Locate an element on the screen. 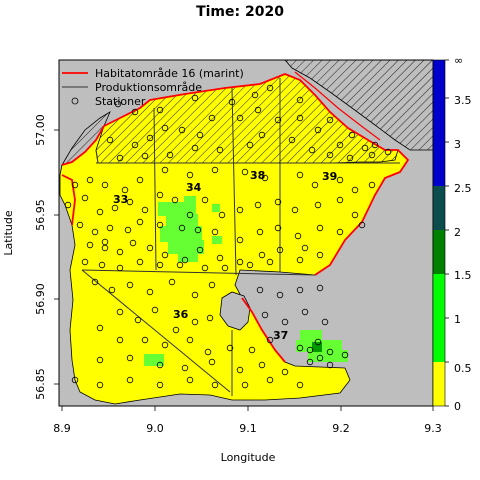 This screenshot has height=480, width=480. y-tick-3: 56.85 is located at coordinates (40, 384).